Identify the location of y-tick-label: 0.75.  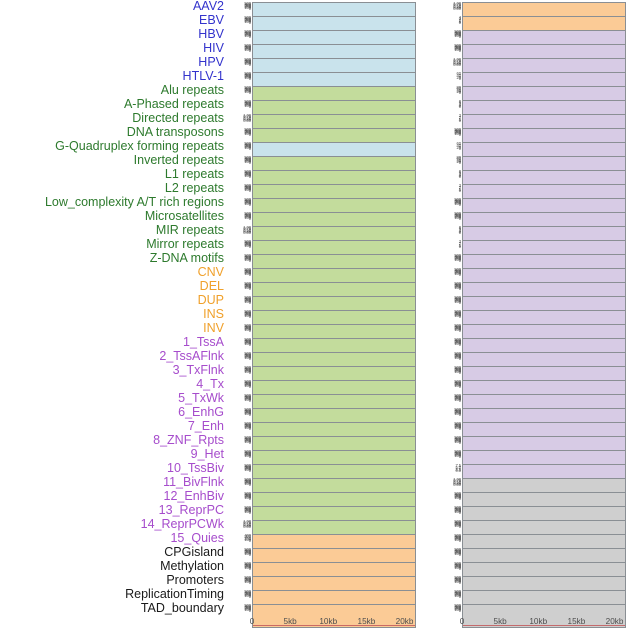
(457, 481).